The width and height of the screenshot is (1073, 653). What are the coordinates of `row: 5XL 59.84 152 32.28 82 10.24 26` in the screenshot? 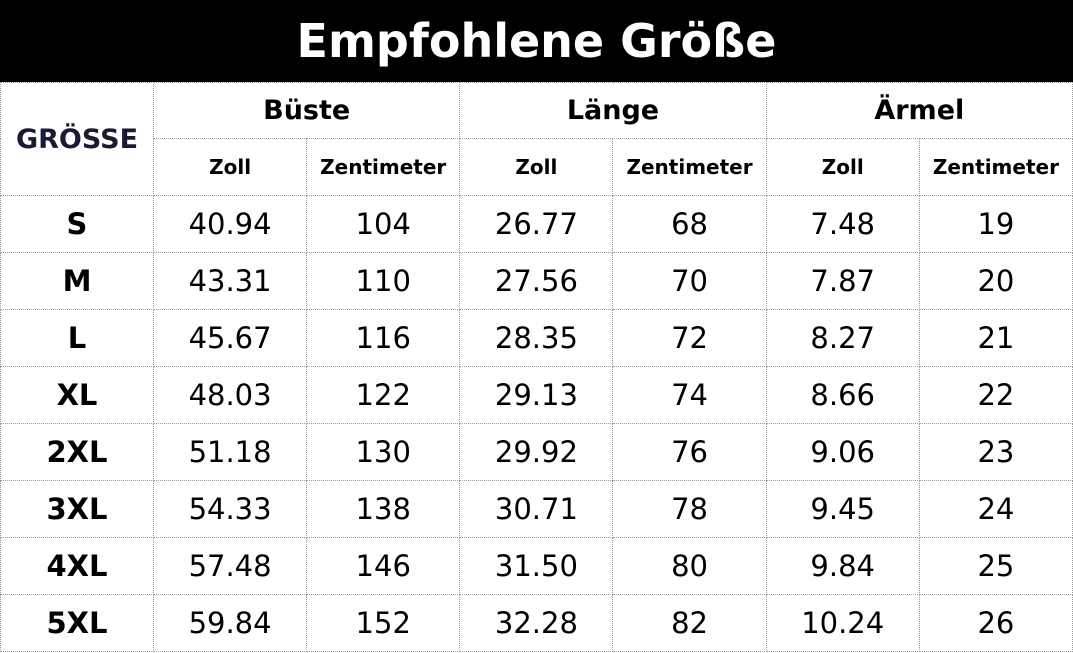 It's located at (536, 623).